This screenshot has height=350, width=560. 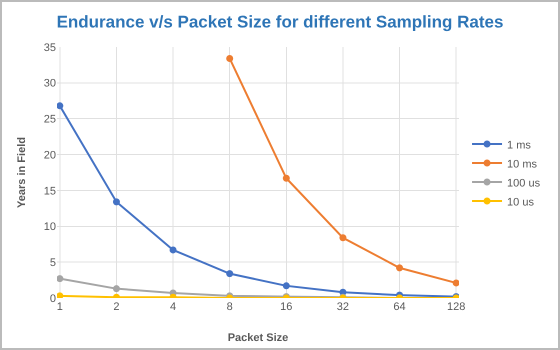 What do you see at coordinates (50, 155) in the screenshot?
I see `y-tick-label: 20` at bounding box center [50, 155].